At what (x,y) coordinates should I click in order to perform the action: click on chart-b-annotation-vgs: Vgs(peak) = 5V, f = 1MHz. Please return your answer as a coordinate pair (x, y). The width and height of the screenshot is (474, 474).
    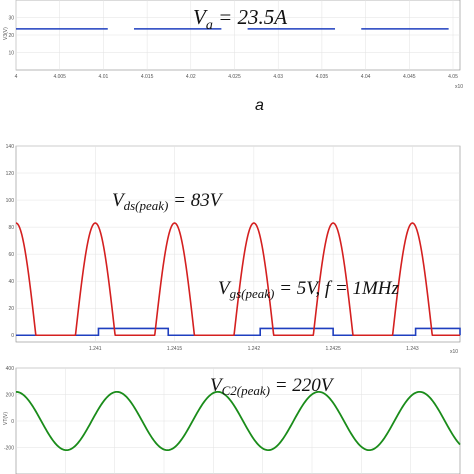
    Looking at the image, I should click on (309, 289).